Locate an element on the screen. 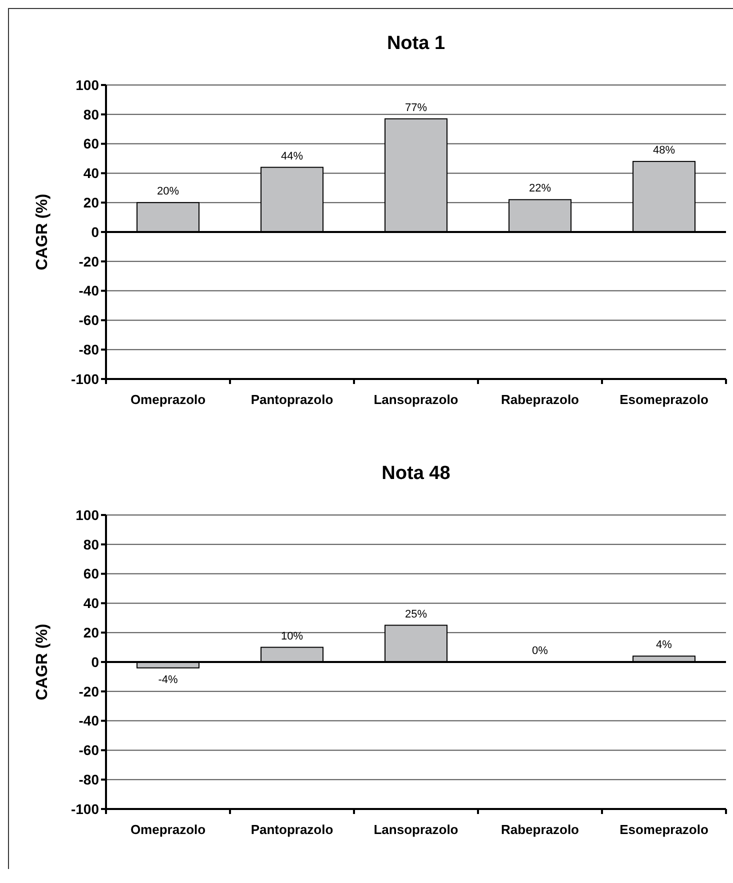 Image resolution: width=733 pixels, height=883 pixels. data-label: 0% is located at coordinates (540, 651).